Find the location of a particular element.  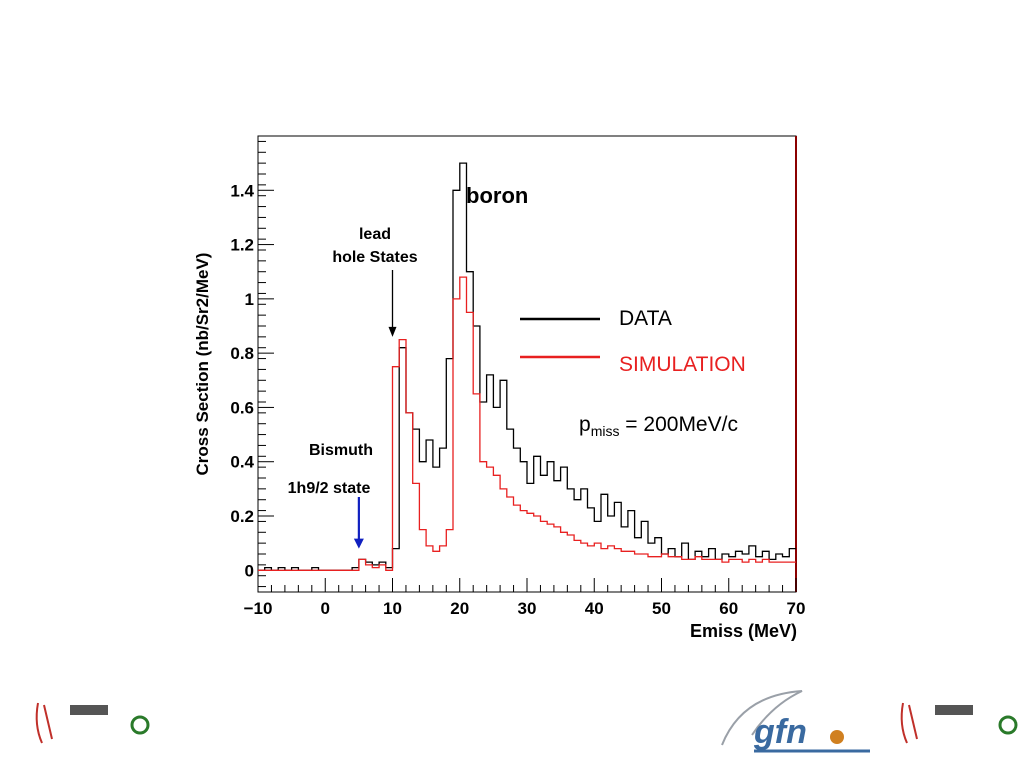

footer-logo-left is located at coordinates (92, 723).